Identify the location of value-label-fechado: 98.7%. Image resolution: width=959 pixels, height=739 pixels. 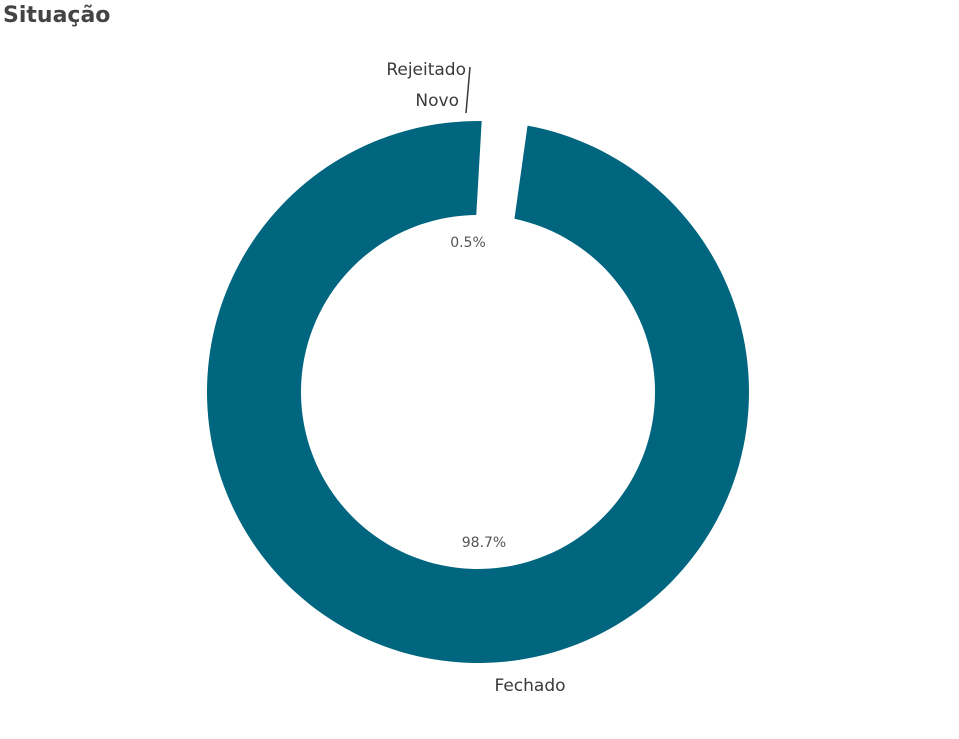
(484, 543).